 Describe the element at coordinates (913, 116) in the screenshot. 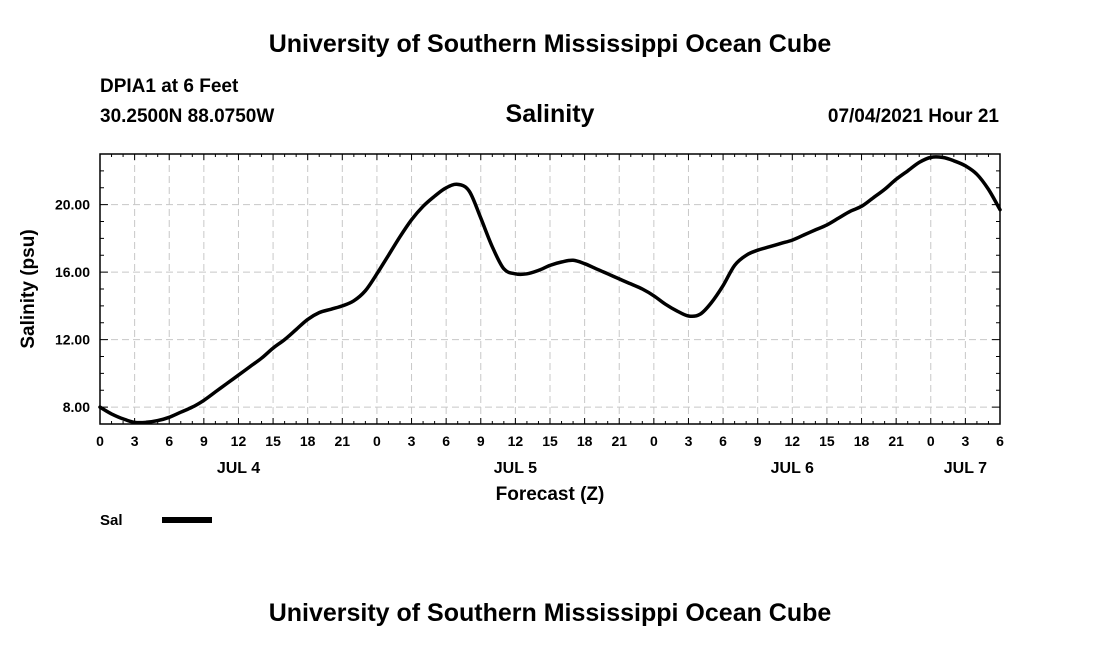

I see `forecast-datetime-label: 07/04/2021 Hour 21` at that location.